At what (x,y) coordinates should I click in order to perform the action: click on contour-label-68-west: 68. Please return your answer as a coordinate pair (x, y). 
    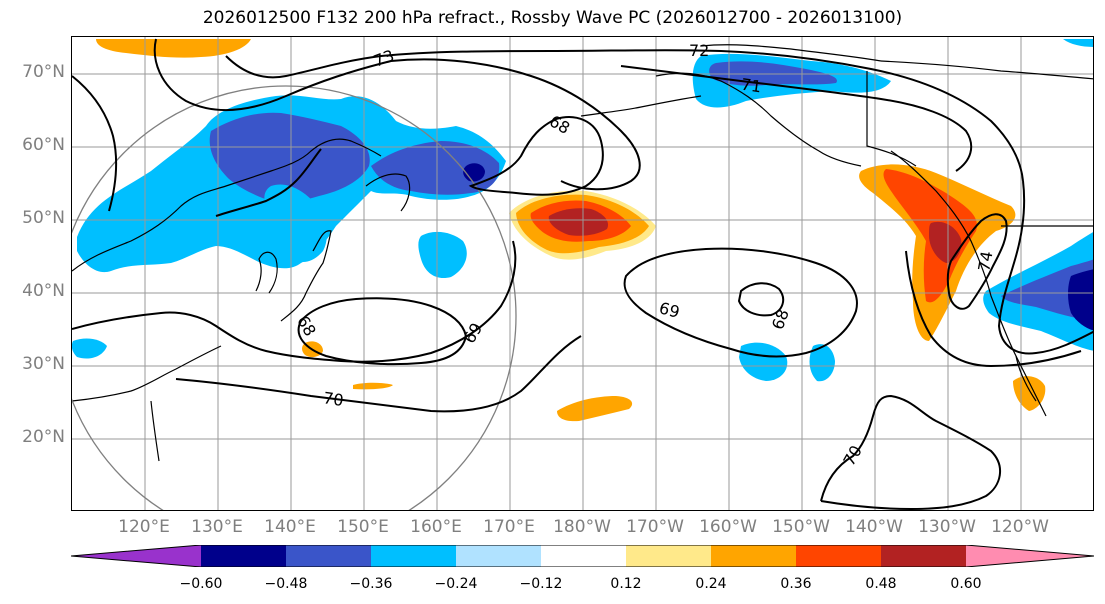
    Looking at the image, I should click on (306, 325).